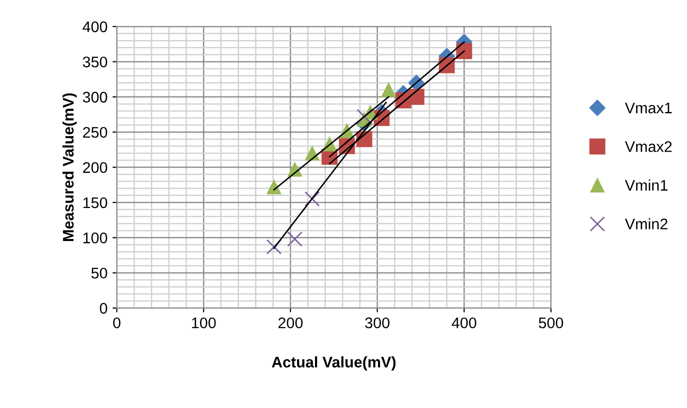  Describe the element at coordinates (104, 308) in the screenshot. I see `y-tick-label: 0` at that location.